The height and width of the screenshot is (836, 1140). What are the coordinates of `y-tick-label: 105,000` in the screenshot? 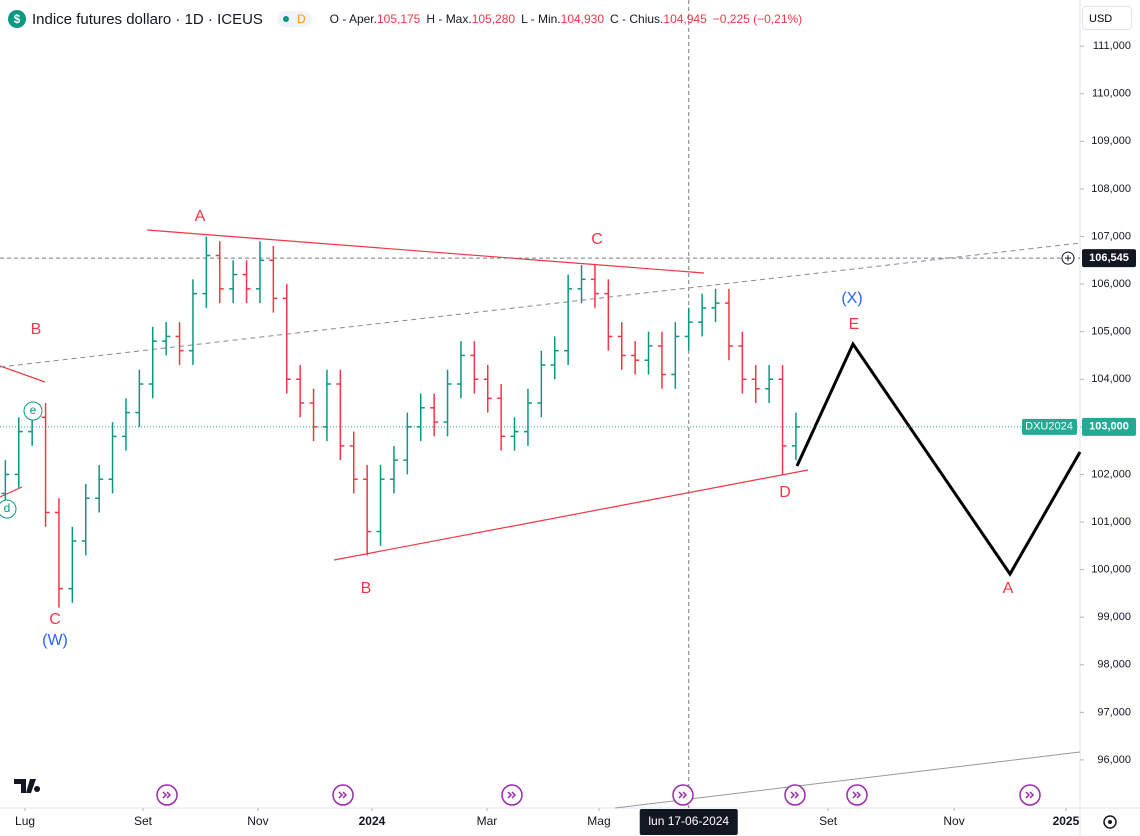 It's located at (1111, 332).